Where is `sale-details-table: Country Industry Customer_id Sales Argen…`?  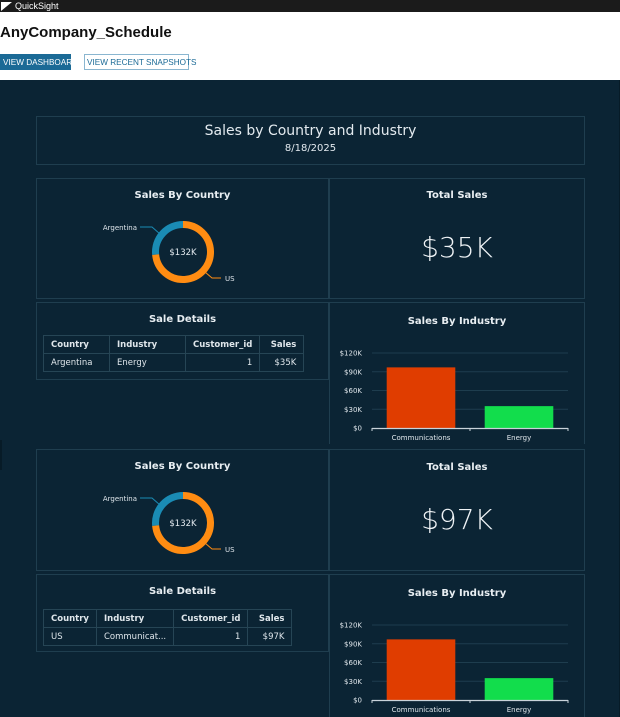
sale-details-table: Country Industry Customer_id Sales Argen… is located at coordinates (174, 353).